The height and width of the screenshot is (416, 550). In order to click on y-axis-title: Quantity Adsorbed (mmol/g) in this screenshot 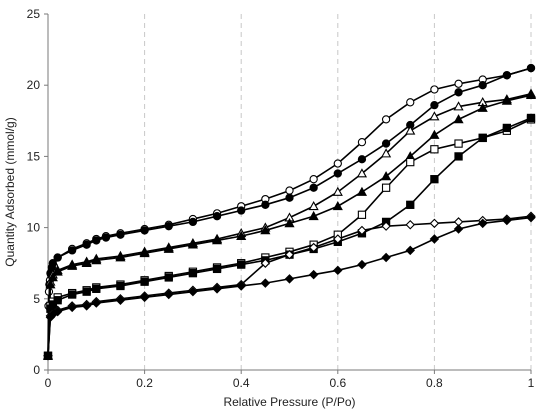, I will do `click(10, 191)`.